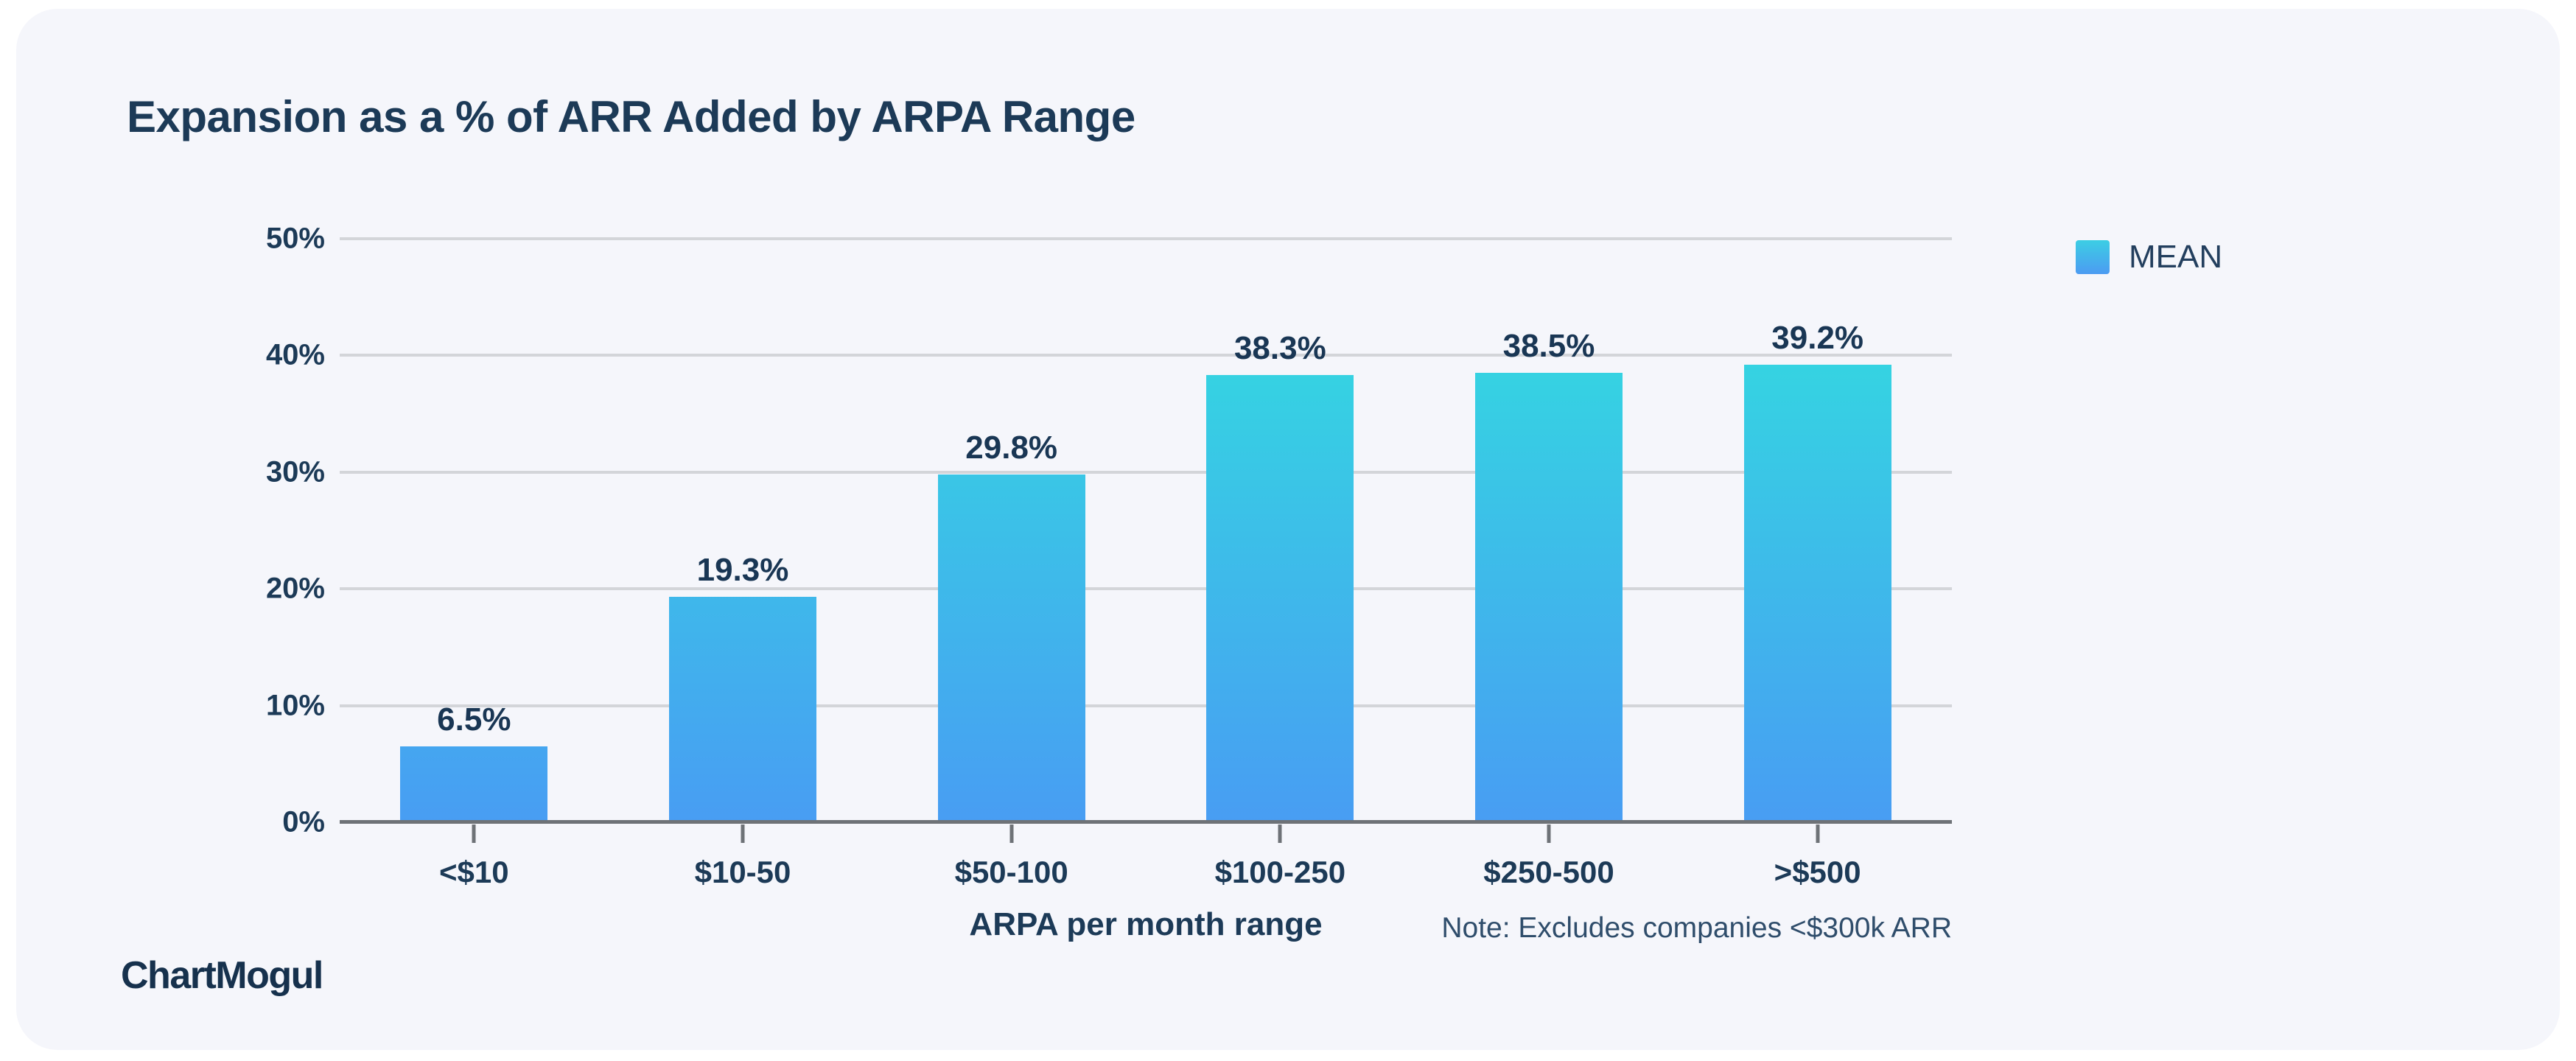 This screenshot has width=2576, height=1061. Describe the element at coordinates (1011, 872) in the screenshot. I see `x-axis-label: $50-100` at that location.